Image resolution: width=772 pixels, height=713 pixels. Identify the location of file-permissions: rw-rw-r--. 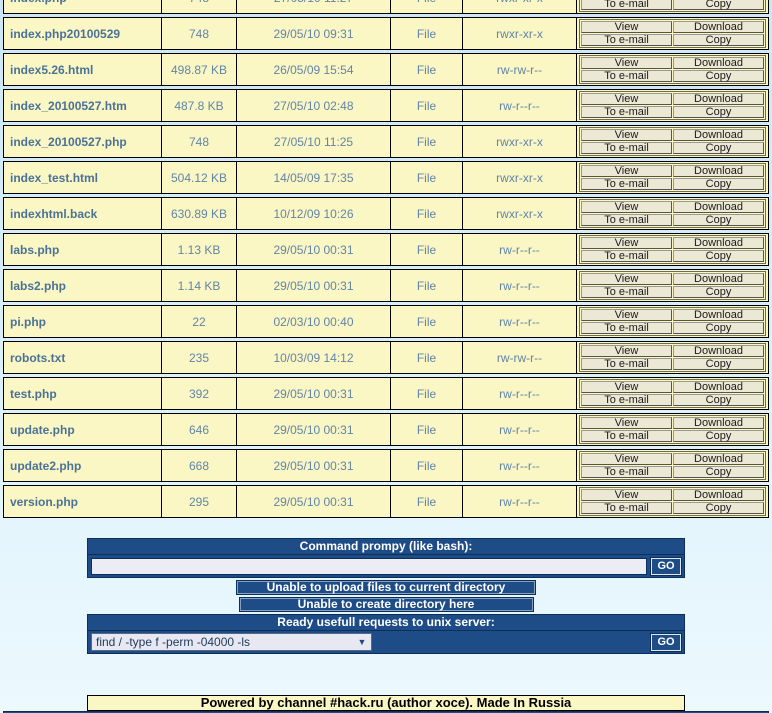
(519, 357).